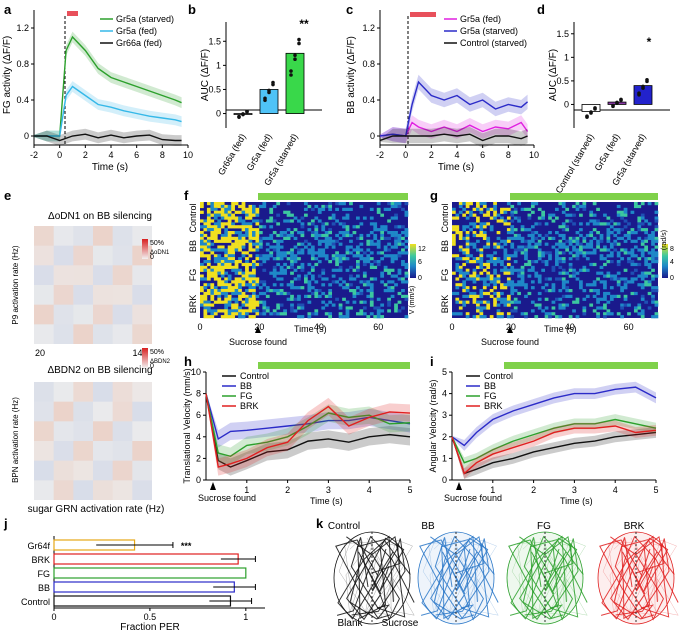 The image size is (682, 633). Describe the element at coordinates (326, 501) in the screenshot. I see `h-xlabel: Time (s)` at that location.